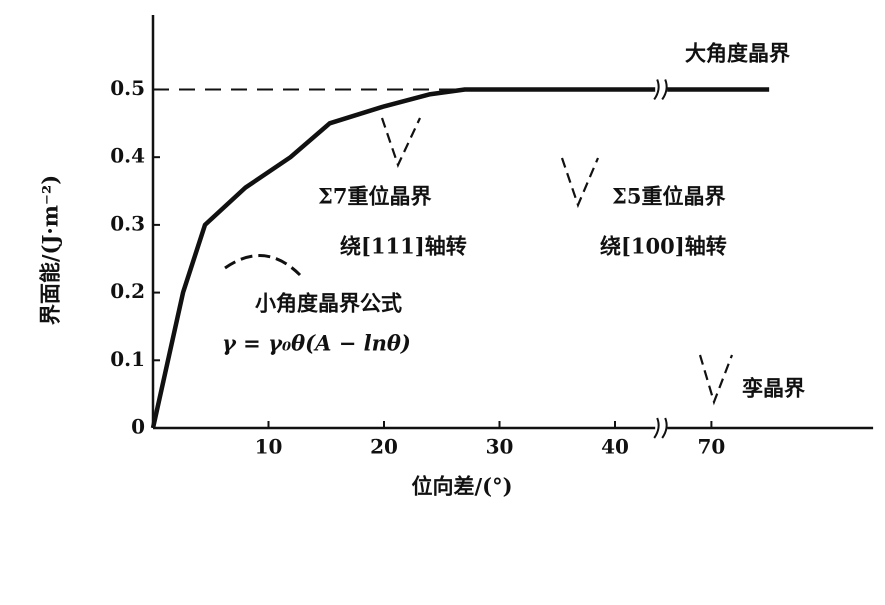  I want to click on y-tick-label: 0.3, so click(127, 223).